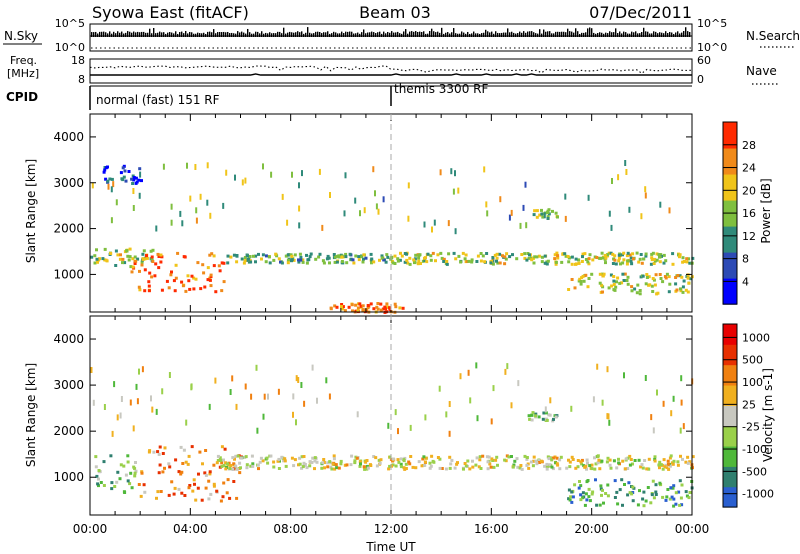 This screenshot has height=554, width=800. What do you see at coordinates (68, 477) in the screenshot?
I see `y-tick-label: 1000` at bounding box center [68, 477].